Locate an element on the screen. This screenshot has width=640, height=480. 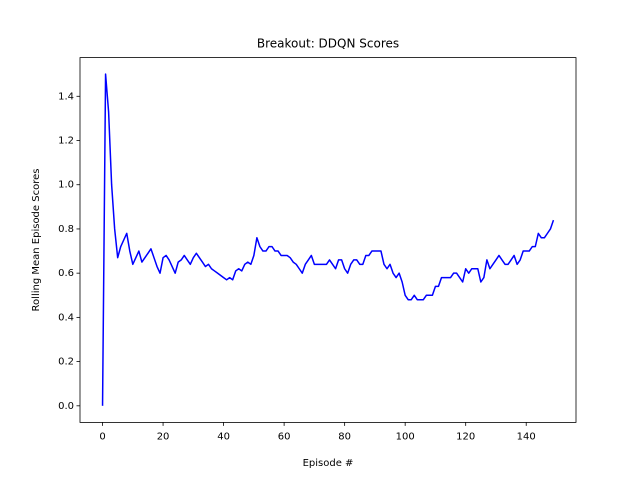
y-tick-label: 0.6 is located at coordinates (66, 273).